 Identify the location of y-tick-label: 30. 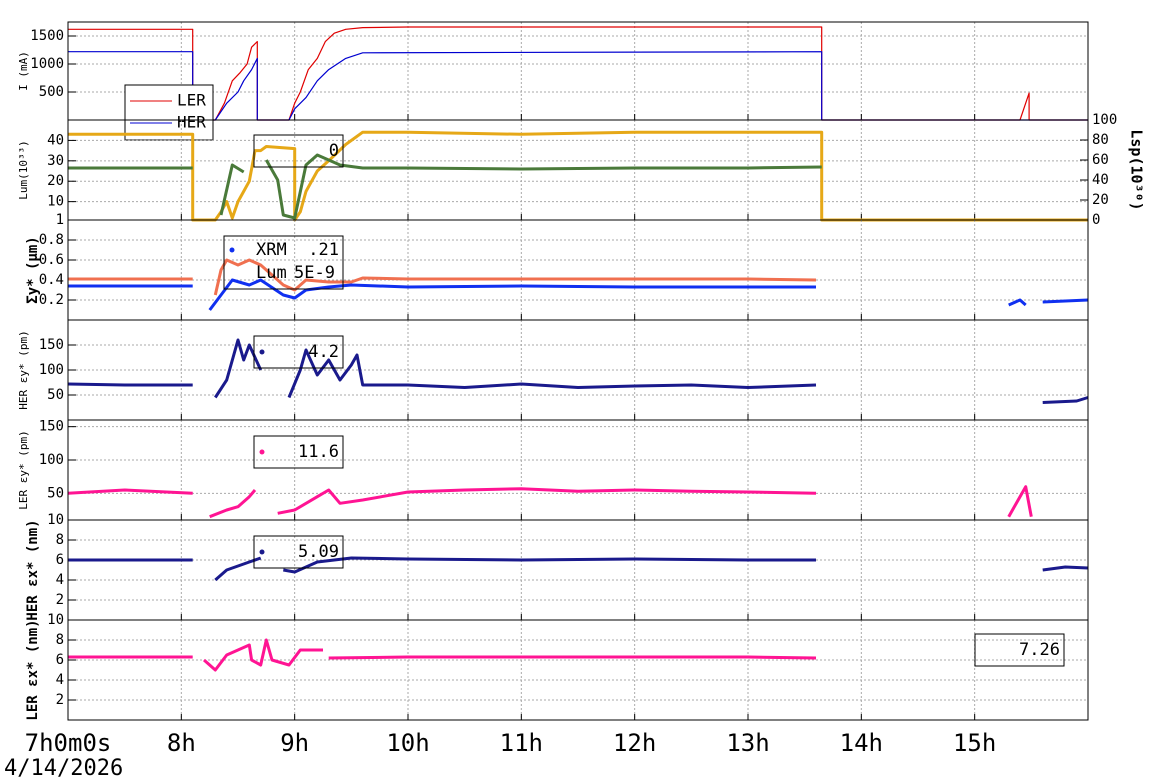
(55, 161).